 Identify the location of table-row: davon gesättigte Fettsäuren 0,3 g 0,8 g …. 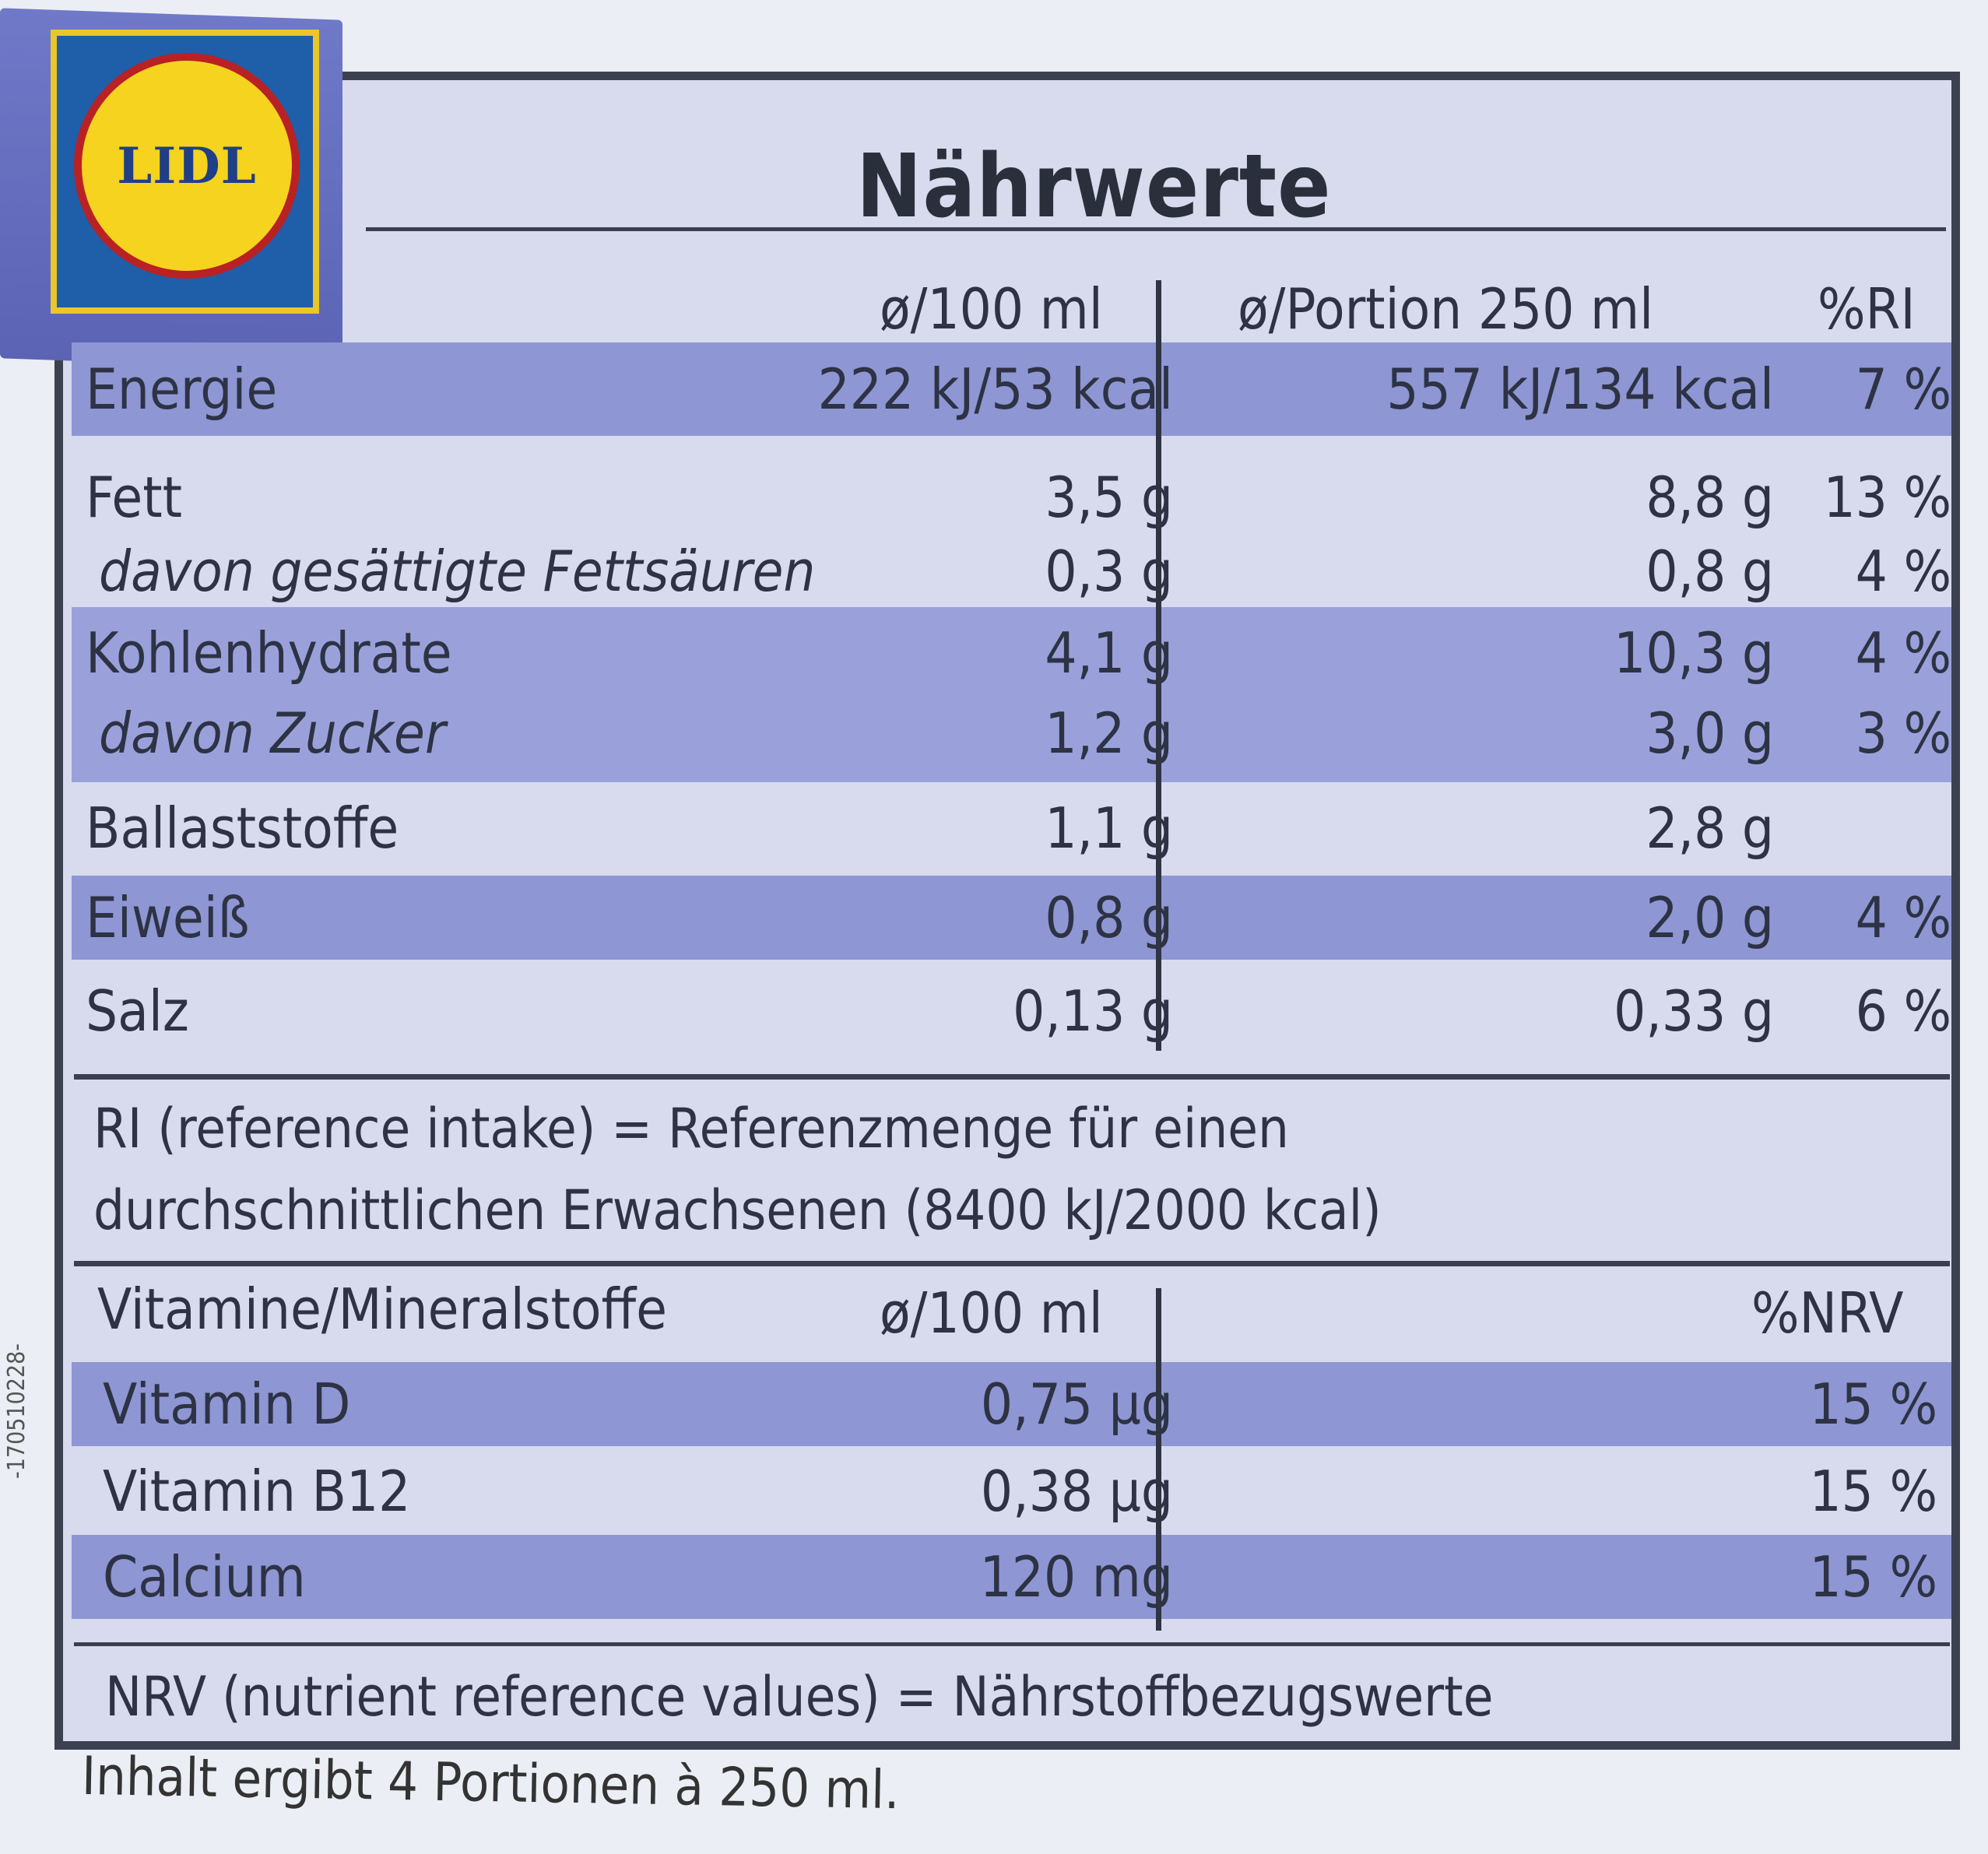
(1012, 571).